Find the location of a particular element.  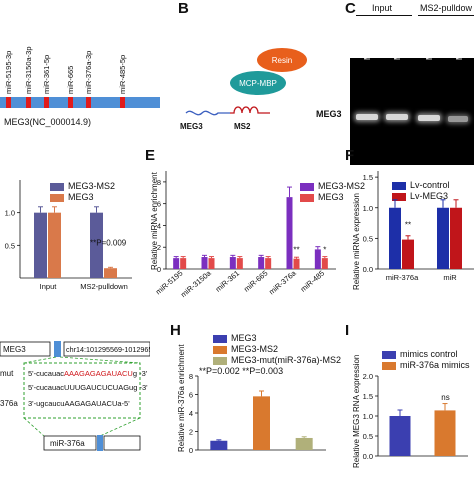

category-label: miR is located at coordinates (450, 277).